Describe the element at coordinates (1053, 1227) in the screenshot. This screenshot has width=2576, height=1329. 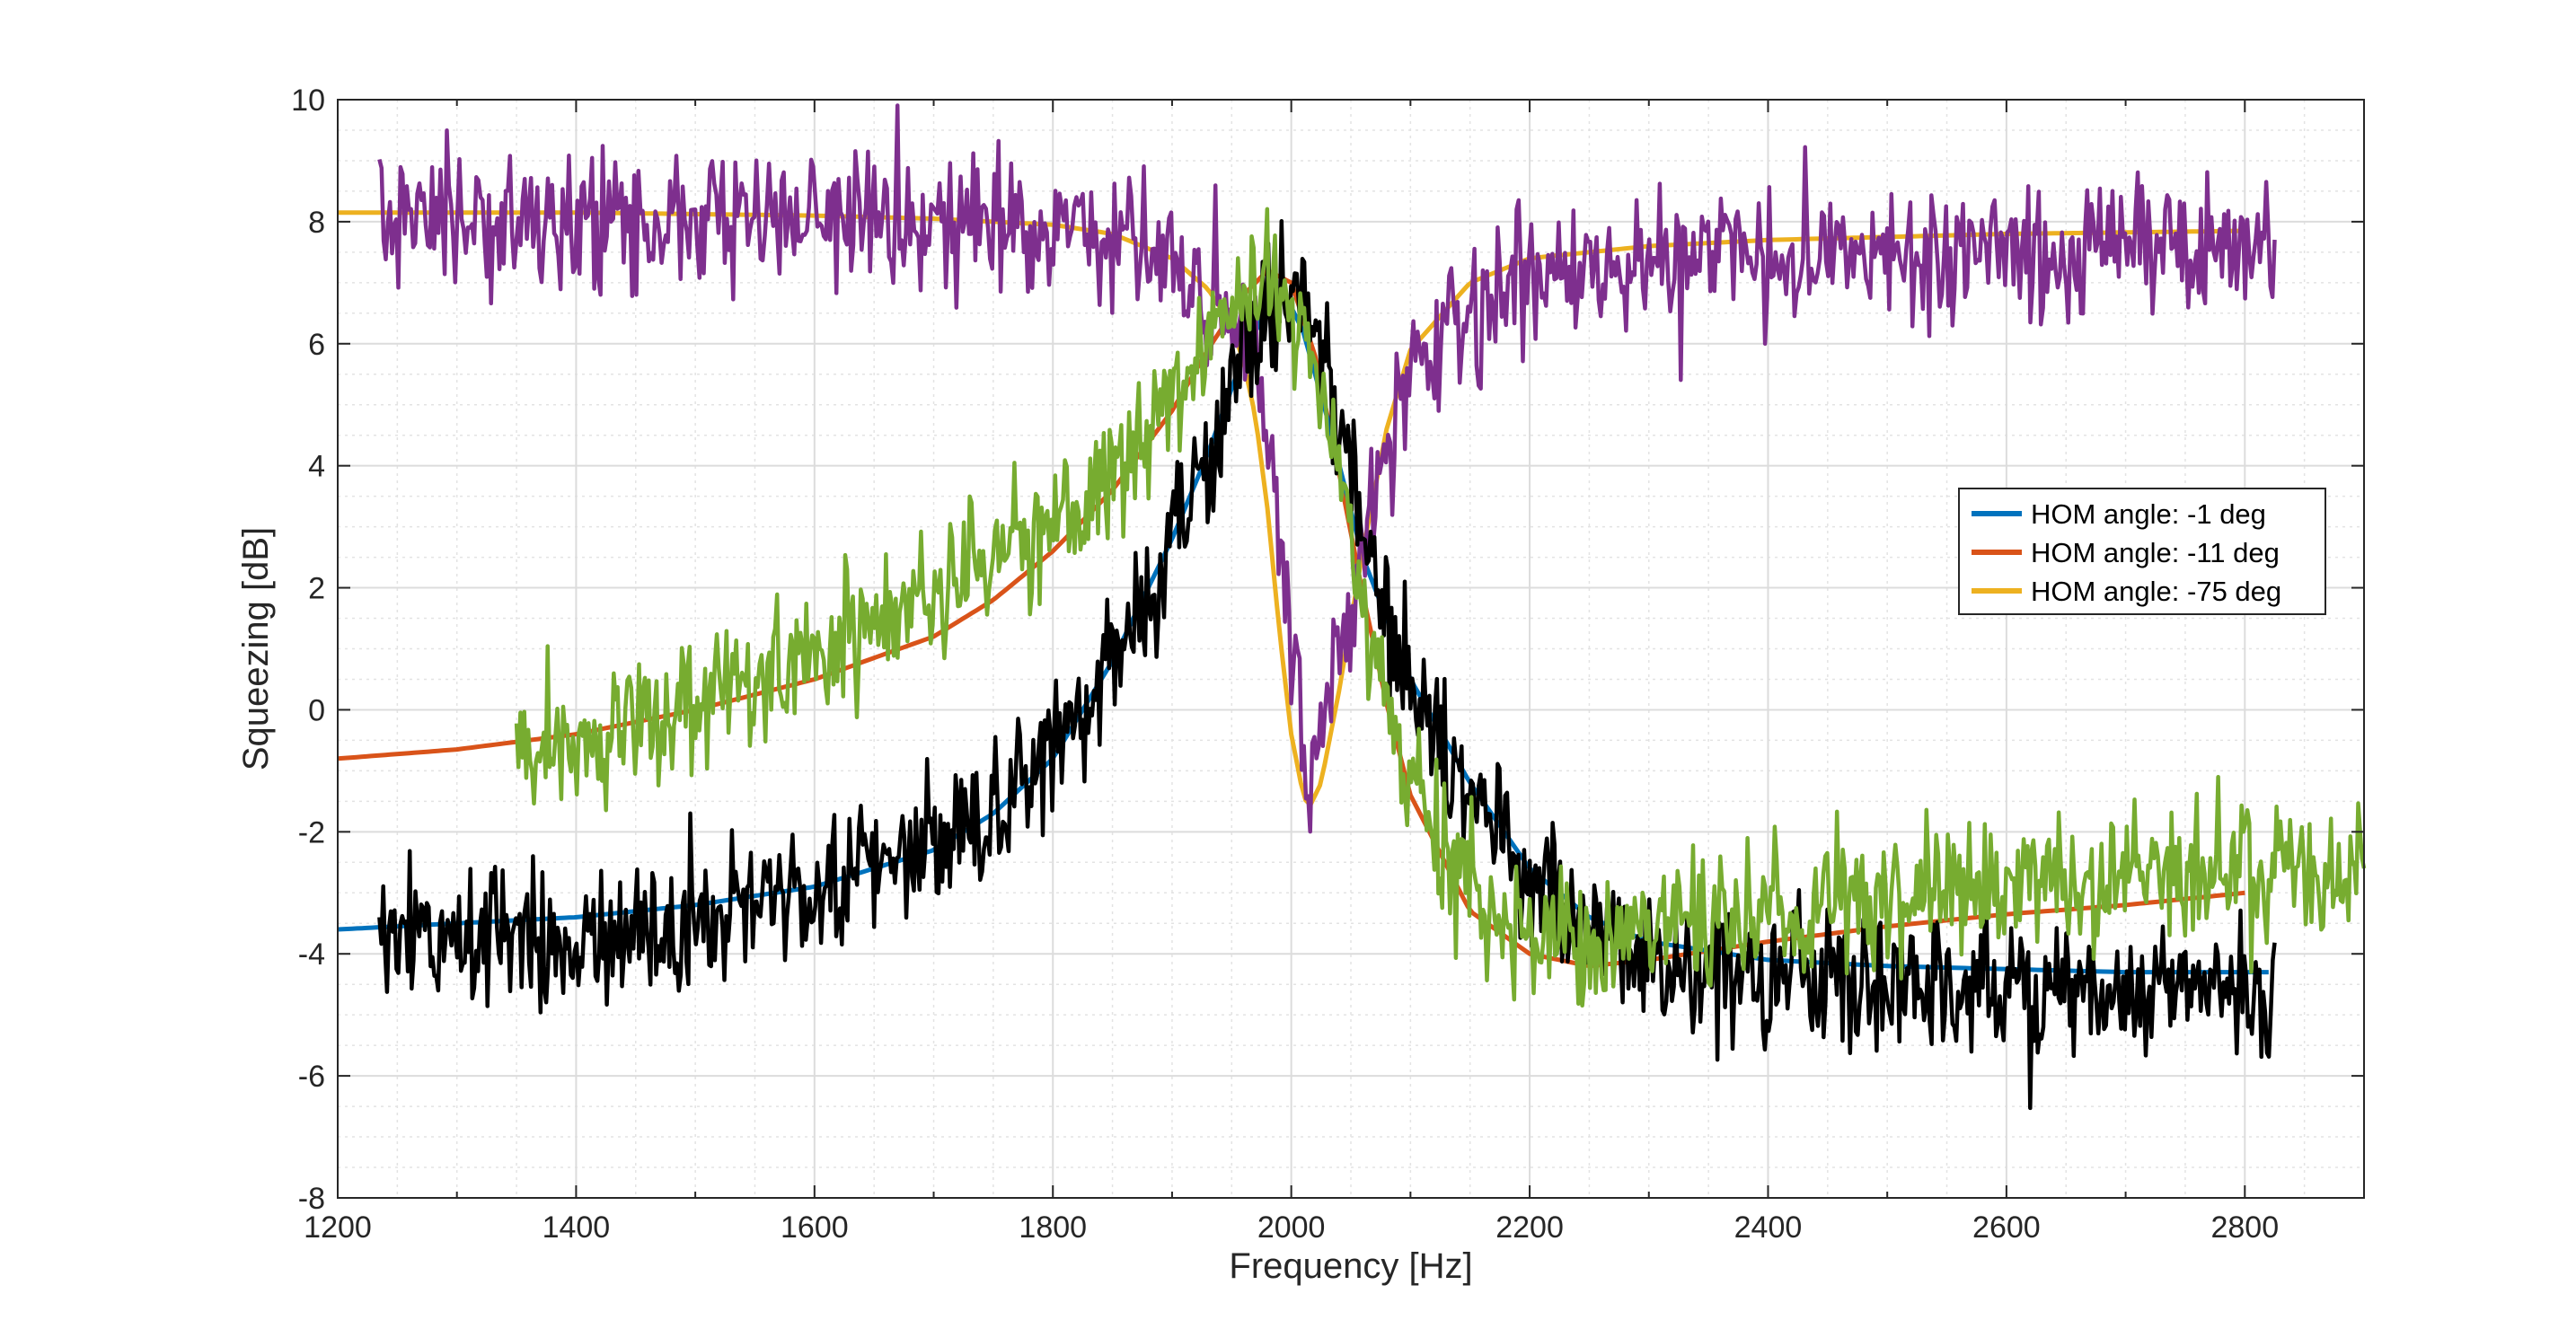
I see `x-tick-label: 1800` at that location.